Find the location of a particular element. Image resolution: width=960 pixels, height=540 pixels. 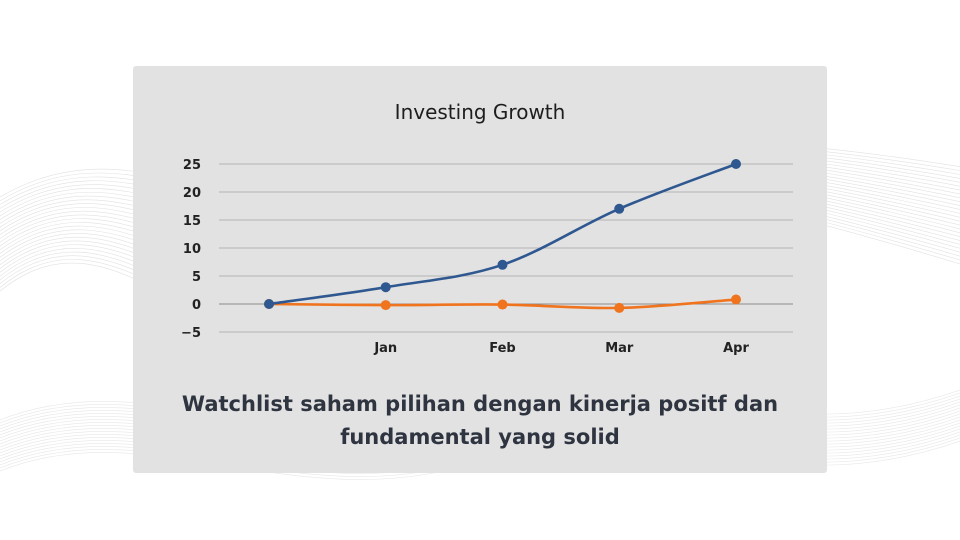

x-tick-label: Jan is located at coordinates (385, 348).